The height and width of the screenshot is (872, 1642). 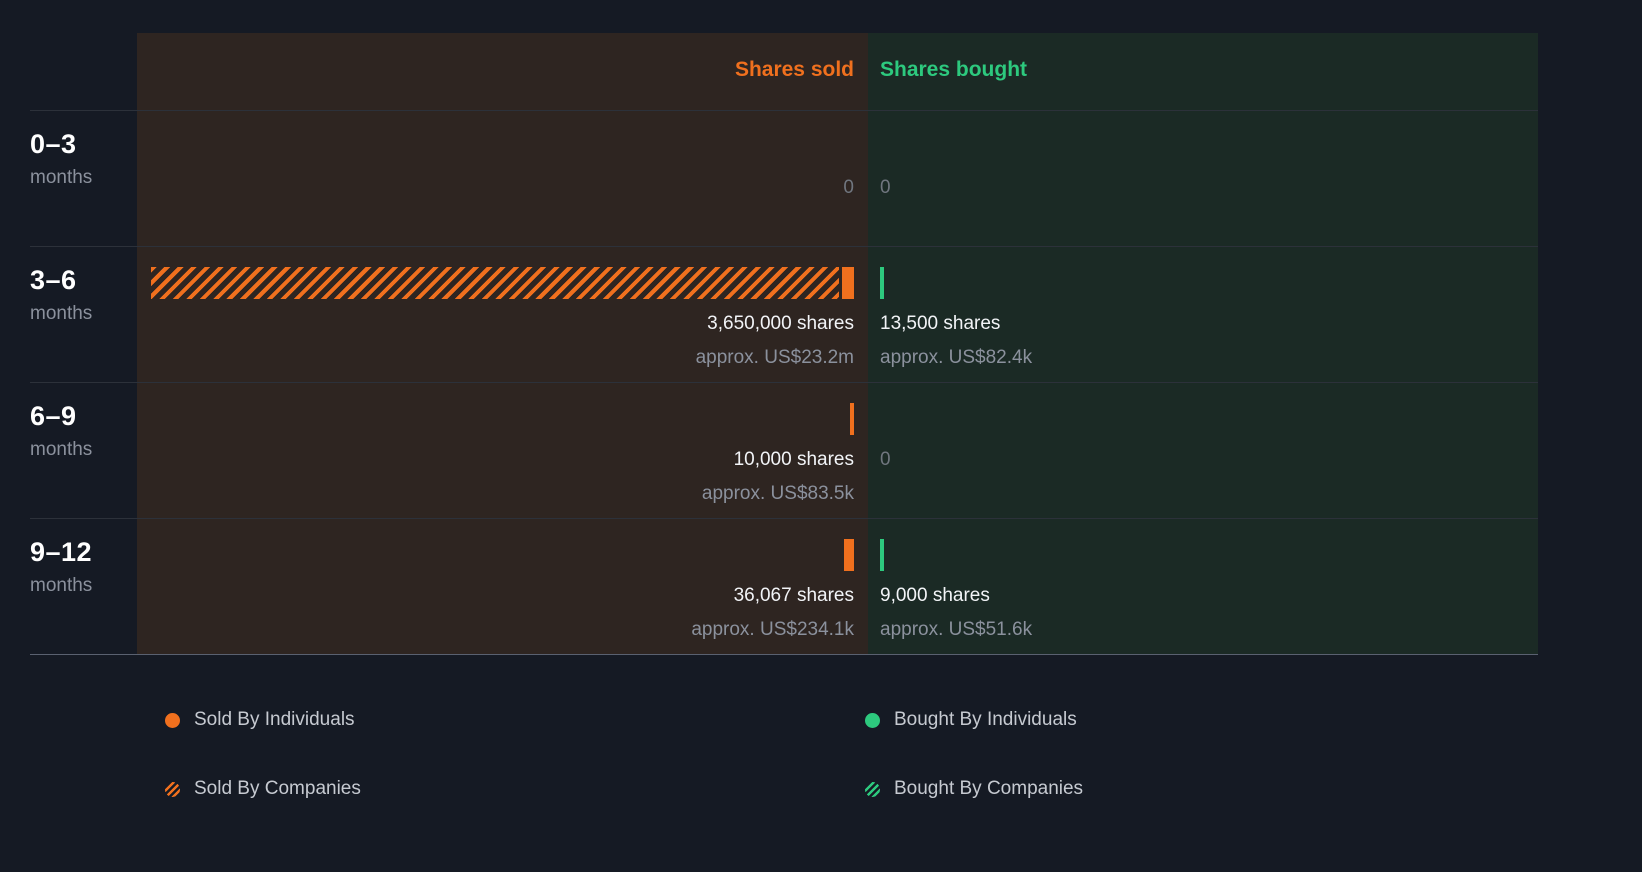 I want to click on period-range: 3–6, so click(x=53, y=280).